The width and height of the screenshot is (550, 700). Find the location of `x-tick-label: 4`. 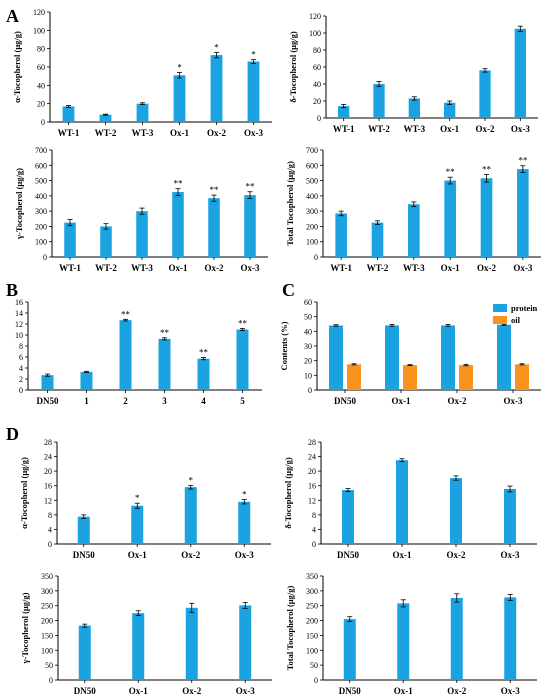

x-tick-label: 4 is located at coordinates (203, 401).